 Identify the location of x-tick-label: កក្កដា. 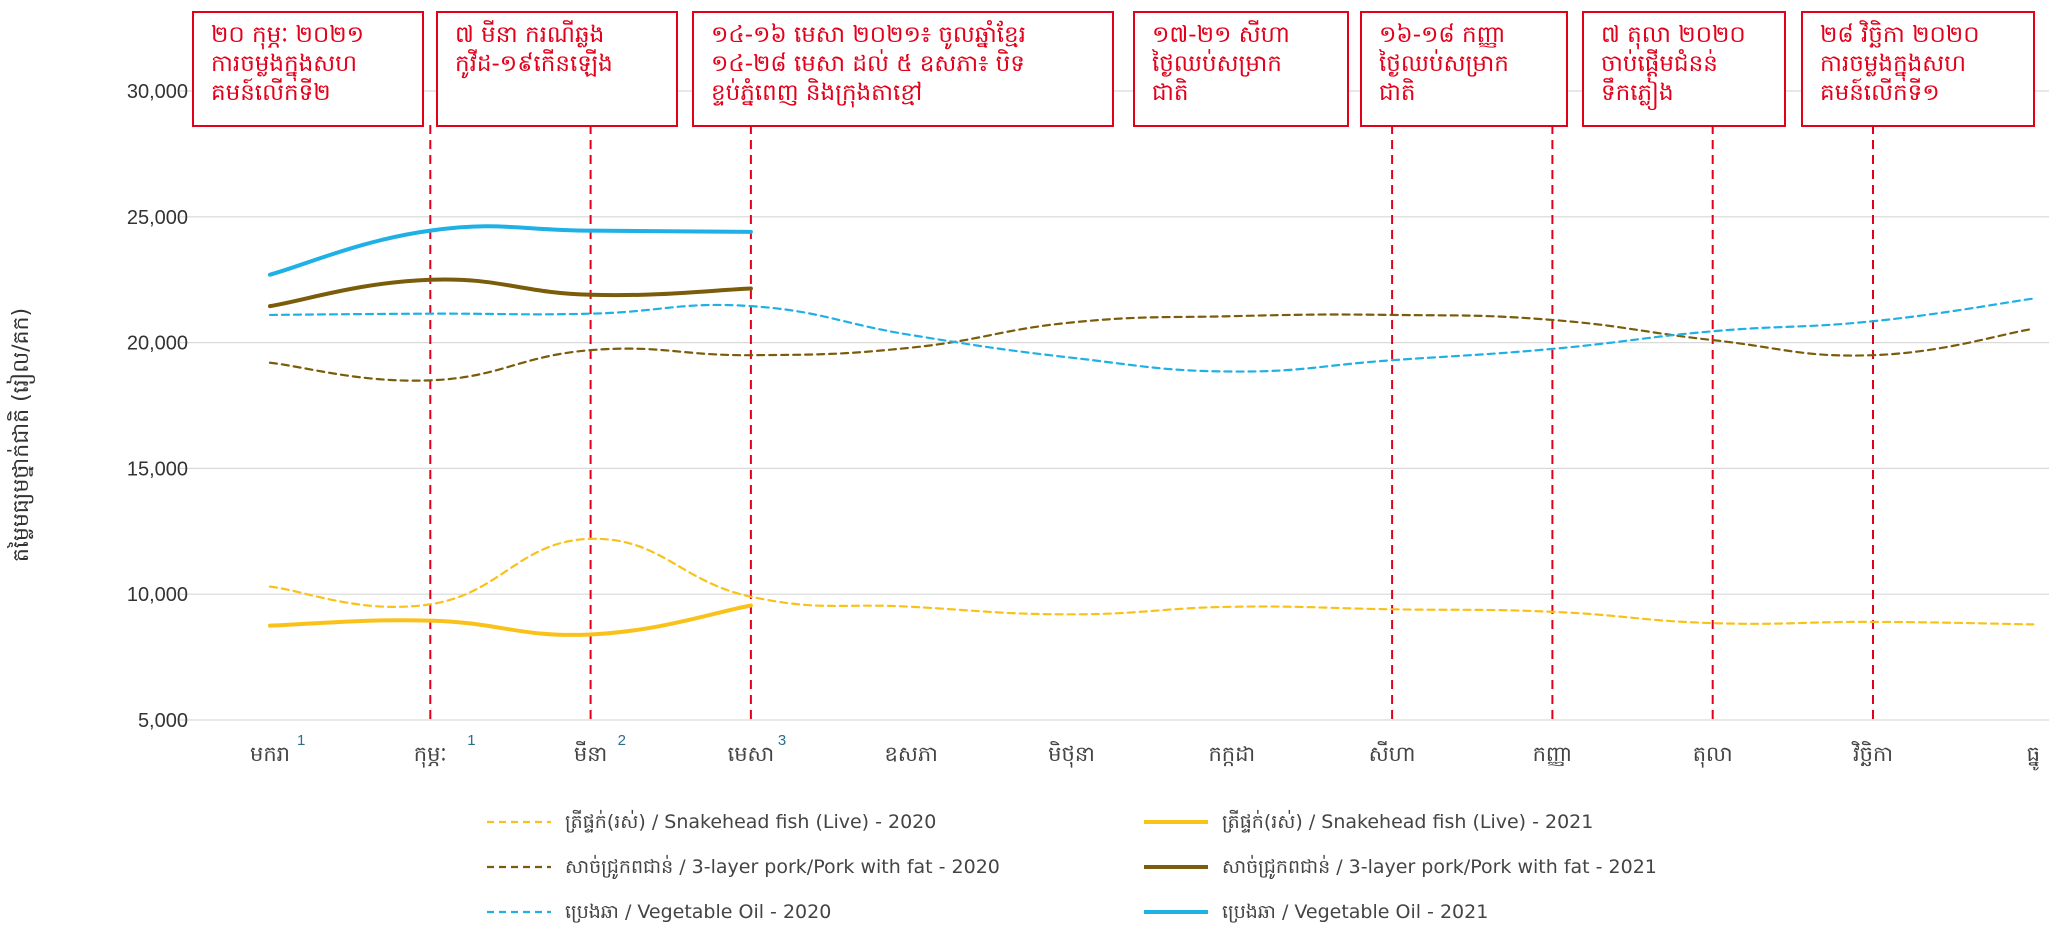
(1231, 754).